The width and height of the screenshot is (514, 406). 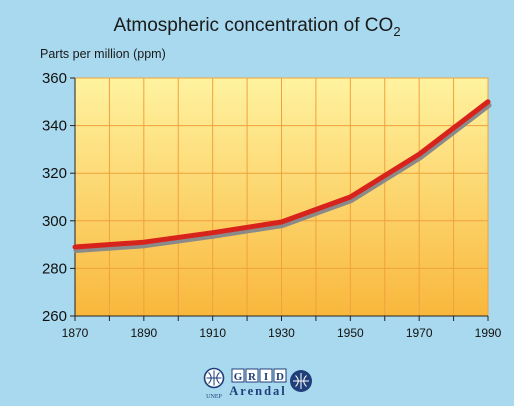 I want to click on y-tick-label: 300, so click(x=54, y=221).